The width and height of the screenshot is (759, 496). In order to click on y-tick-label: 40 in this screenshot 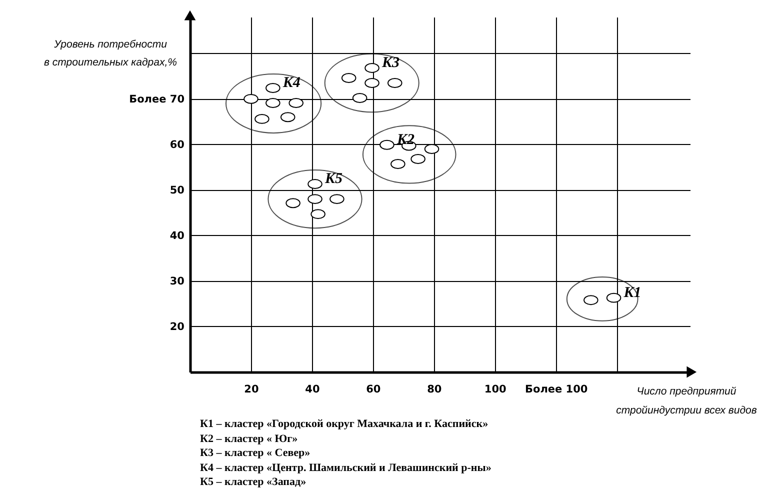, I will do `click(177, 236)`.